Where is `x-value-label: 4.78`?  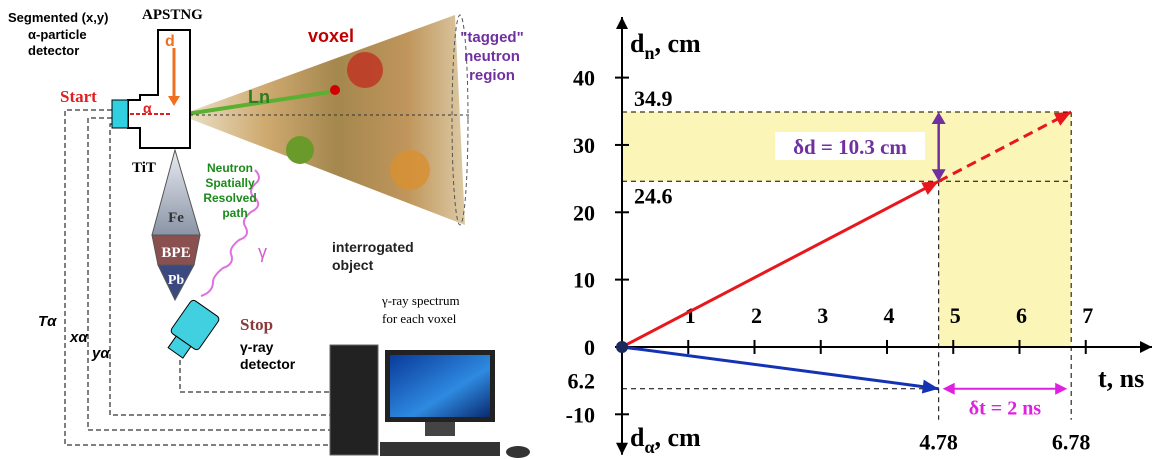 x-value-label: 4.78 is located at coordinates (938, 442).